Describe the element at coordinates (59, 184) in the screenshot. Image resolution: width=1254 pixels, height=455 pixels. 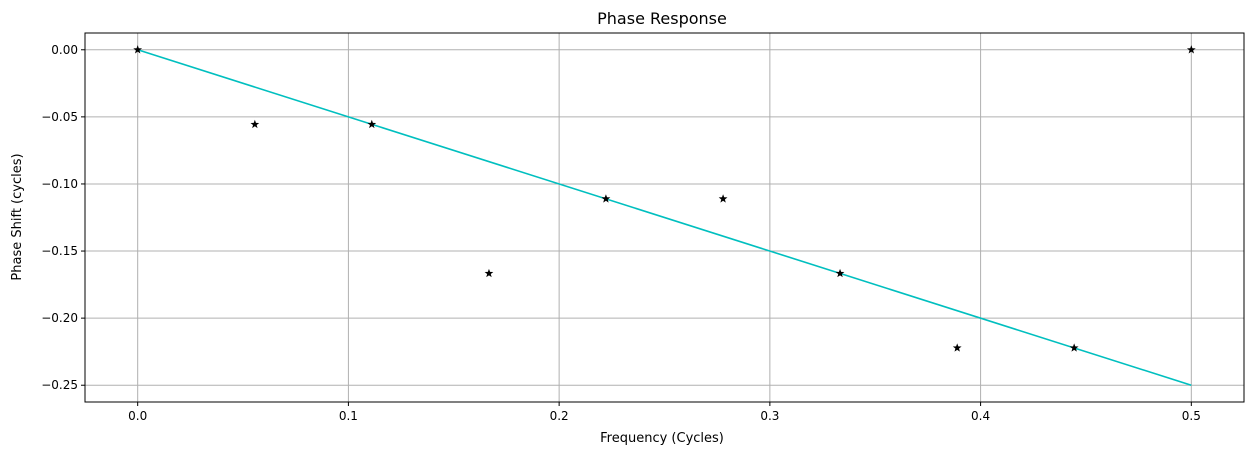
I see `y-tick-label: −0.10` at that location.